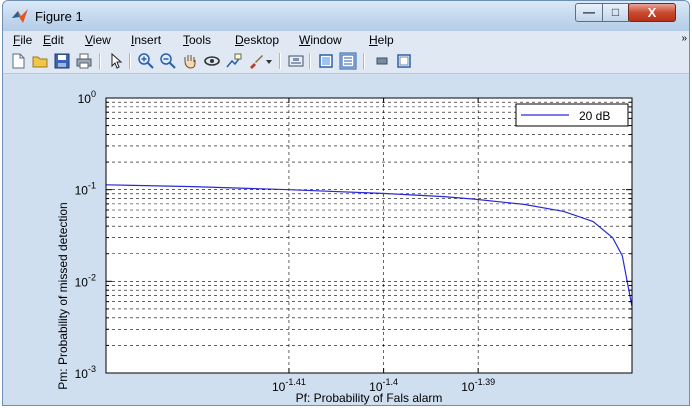 The width and height of the screenshot is (692, 408). Describe the element at coordinates (383, 385) in the screenshot. I see `x-tick-label: 10-1.4` at that location.